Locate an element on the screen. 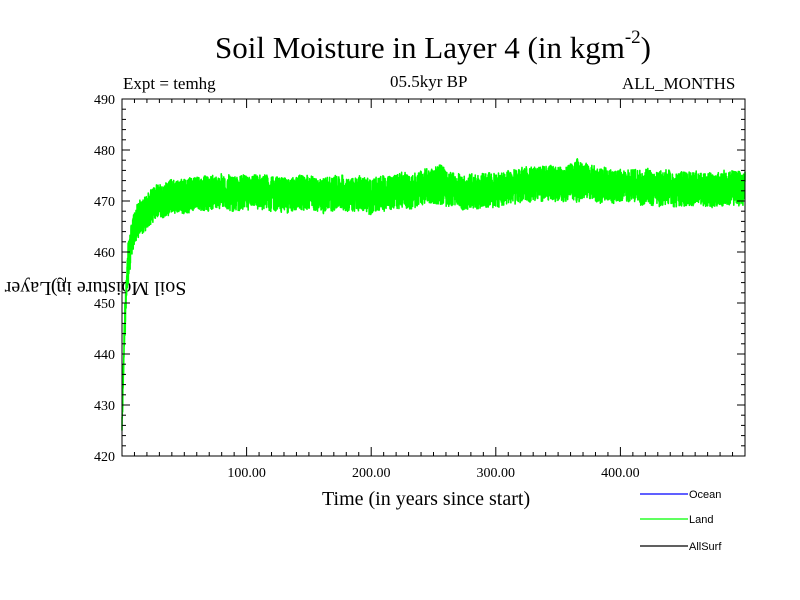  x-tick-label: 400.00 is located at coordinates (620, 473).